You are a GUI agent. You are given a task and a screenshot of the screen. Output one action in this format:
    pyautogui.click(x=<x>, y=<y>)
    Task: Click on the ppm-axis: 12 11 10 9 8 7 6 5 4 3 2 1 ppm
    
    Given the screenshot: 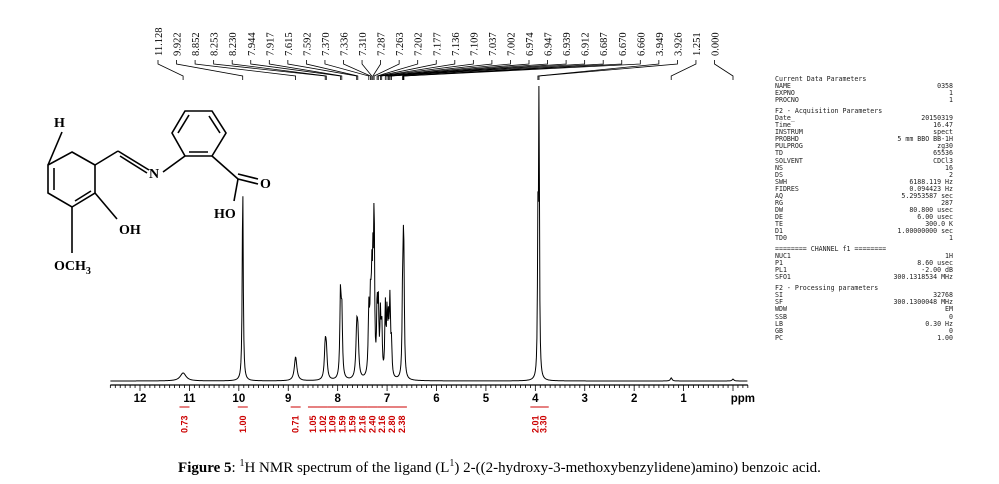 What is the action you would take?
    pyautogui.click(x=432, y=394)
    